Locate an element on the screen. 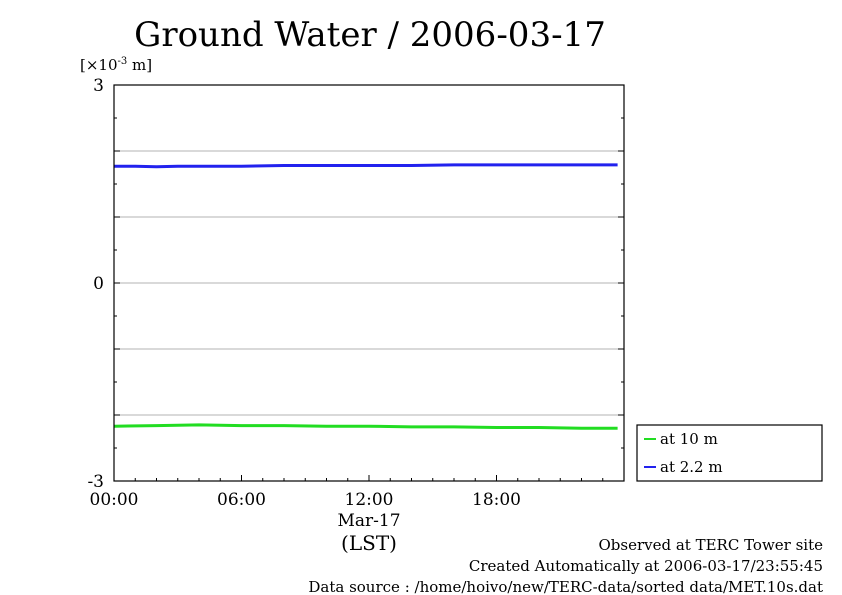 This screenshot has width=842, height=595. x-tick-labels: 00:00 06:00 12:00 18:00 is located at coordinates (306, 500).